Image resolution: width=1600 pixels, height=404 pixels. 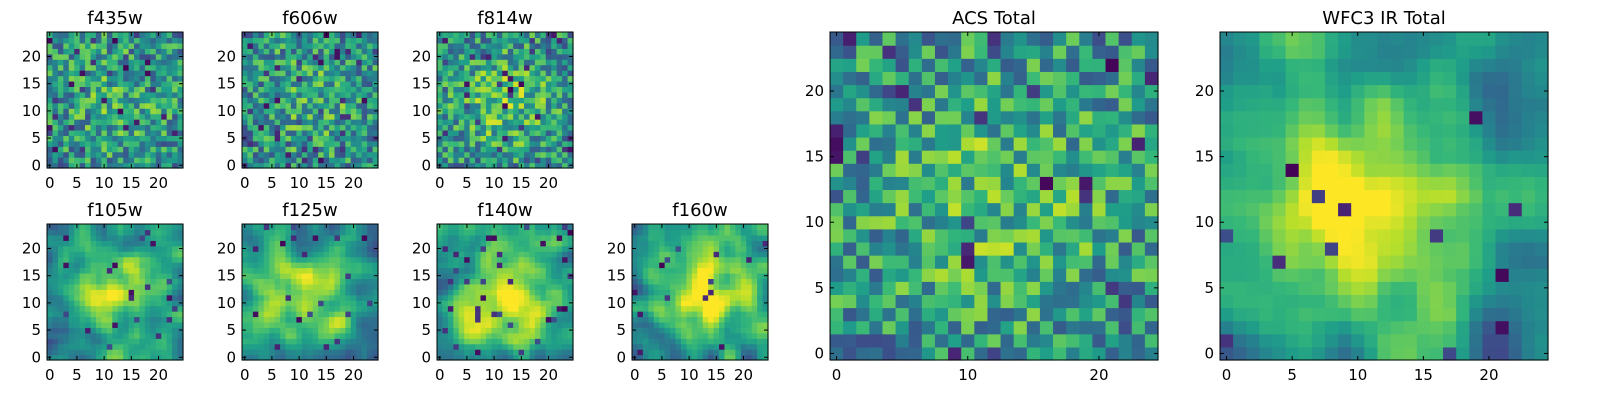 I want to click on y-tick-label: 15, so click(x=226, y=84).